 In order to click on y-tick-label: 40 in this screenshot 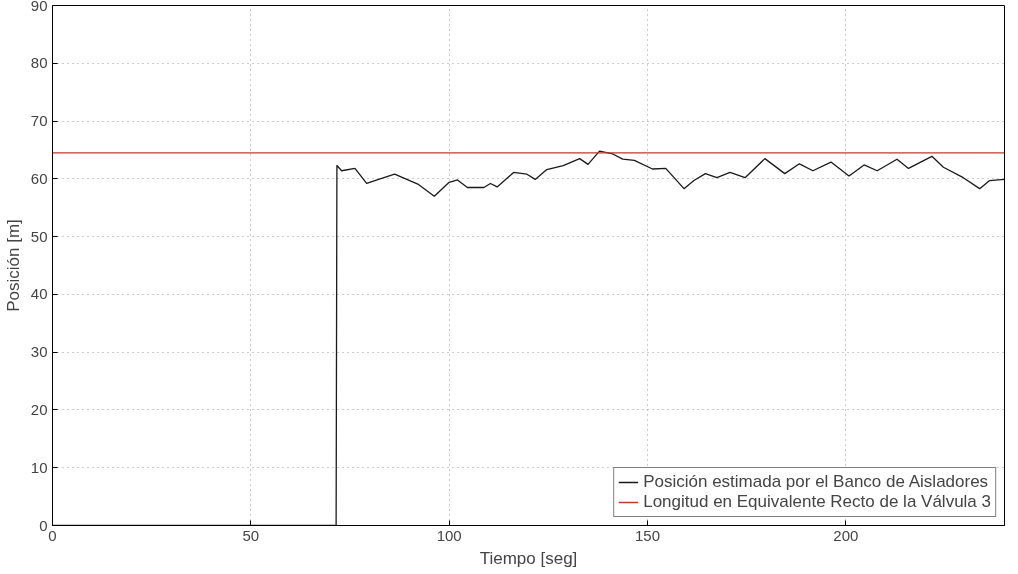, I will do `click(39, 294)`.